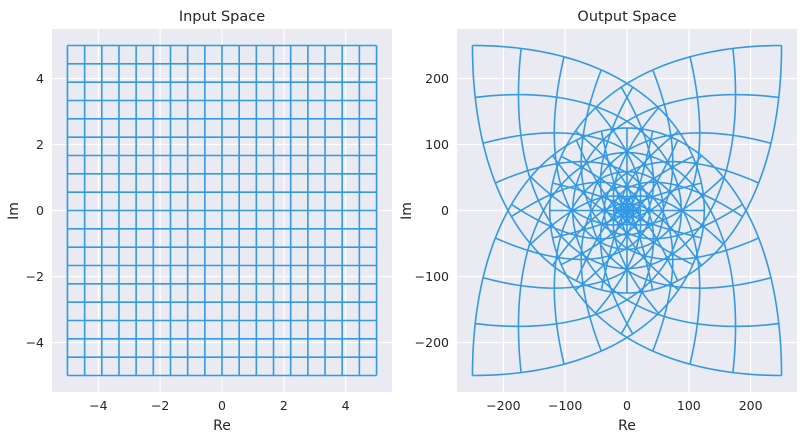 This screenshot has height=442, width=806. I want to click on y-tick-label: 200, so click(437, 78).